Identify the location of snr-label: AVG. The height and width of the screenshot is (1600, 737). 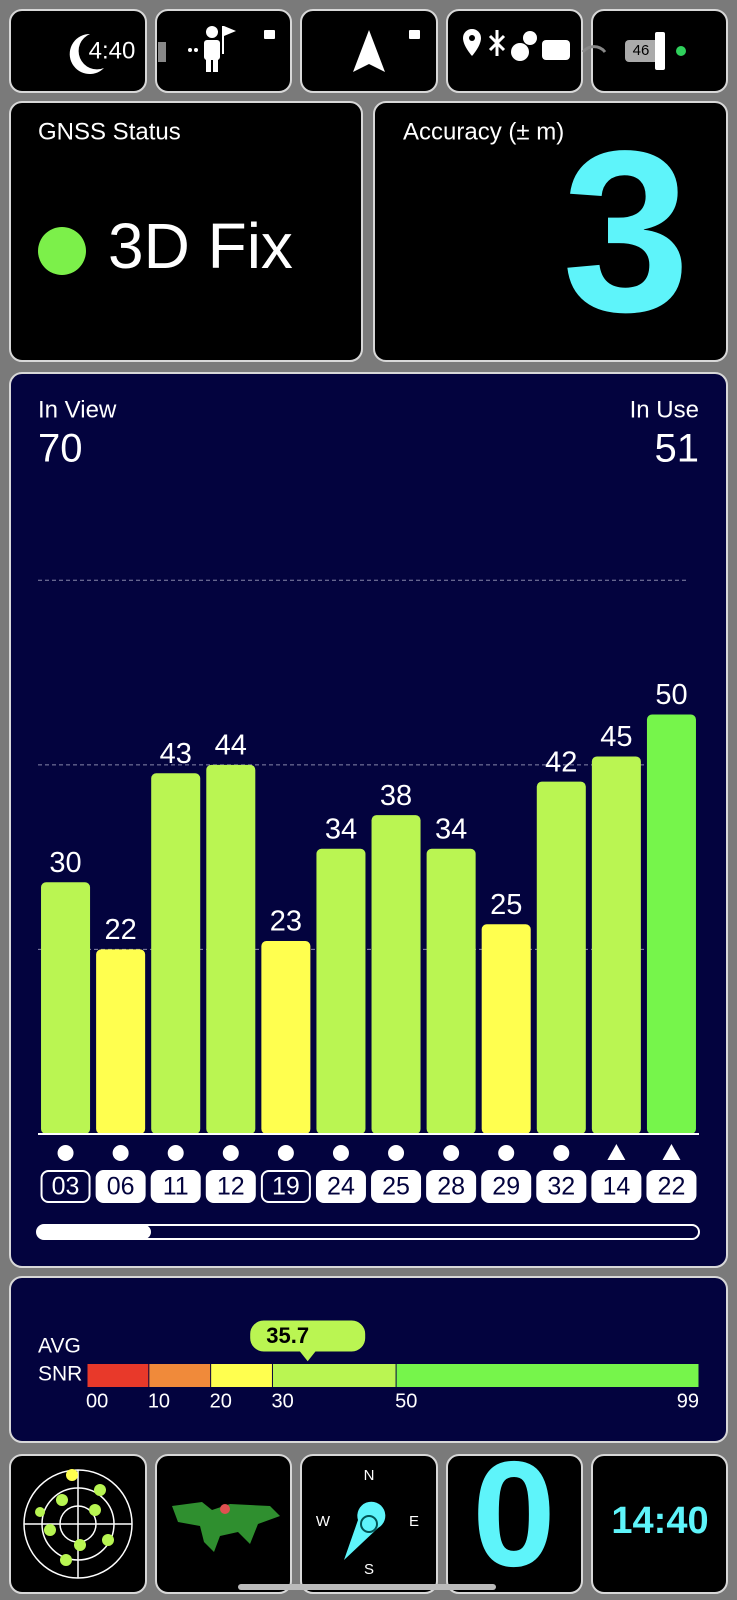
(59, 1346).